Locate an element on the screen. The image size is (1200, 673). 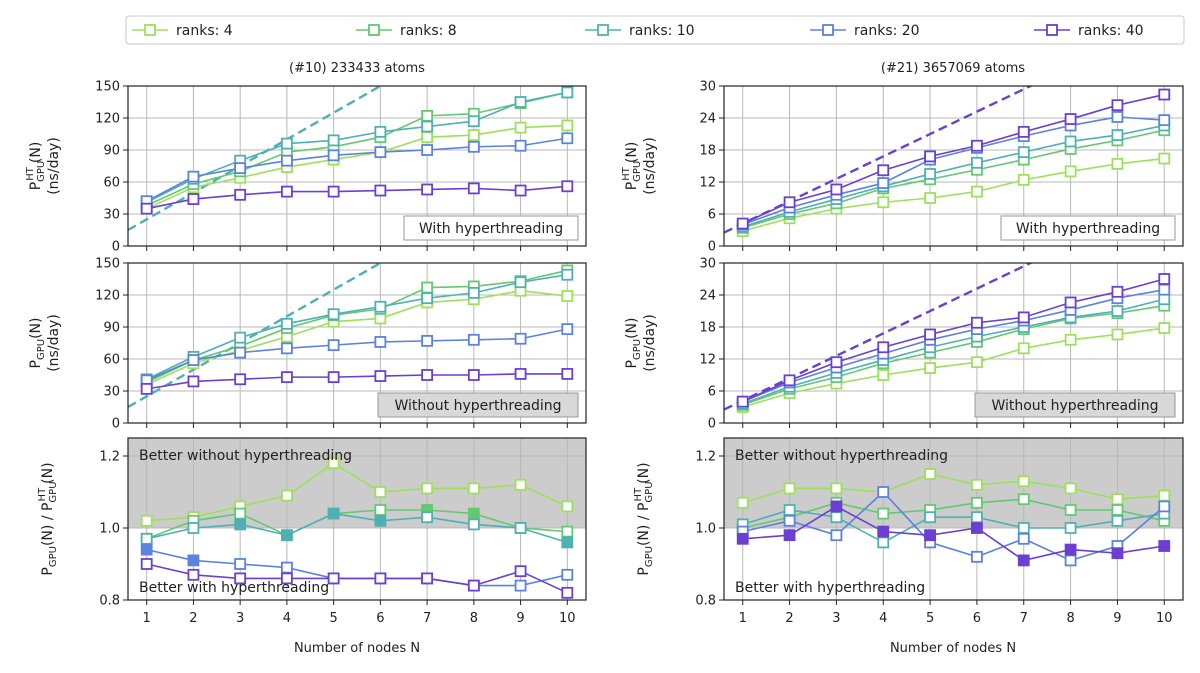
ylabel-a-ratio: PGPU(N) / PGPUHT(N) is located at coordinates (48, 518).